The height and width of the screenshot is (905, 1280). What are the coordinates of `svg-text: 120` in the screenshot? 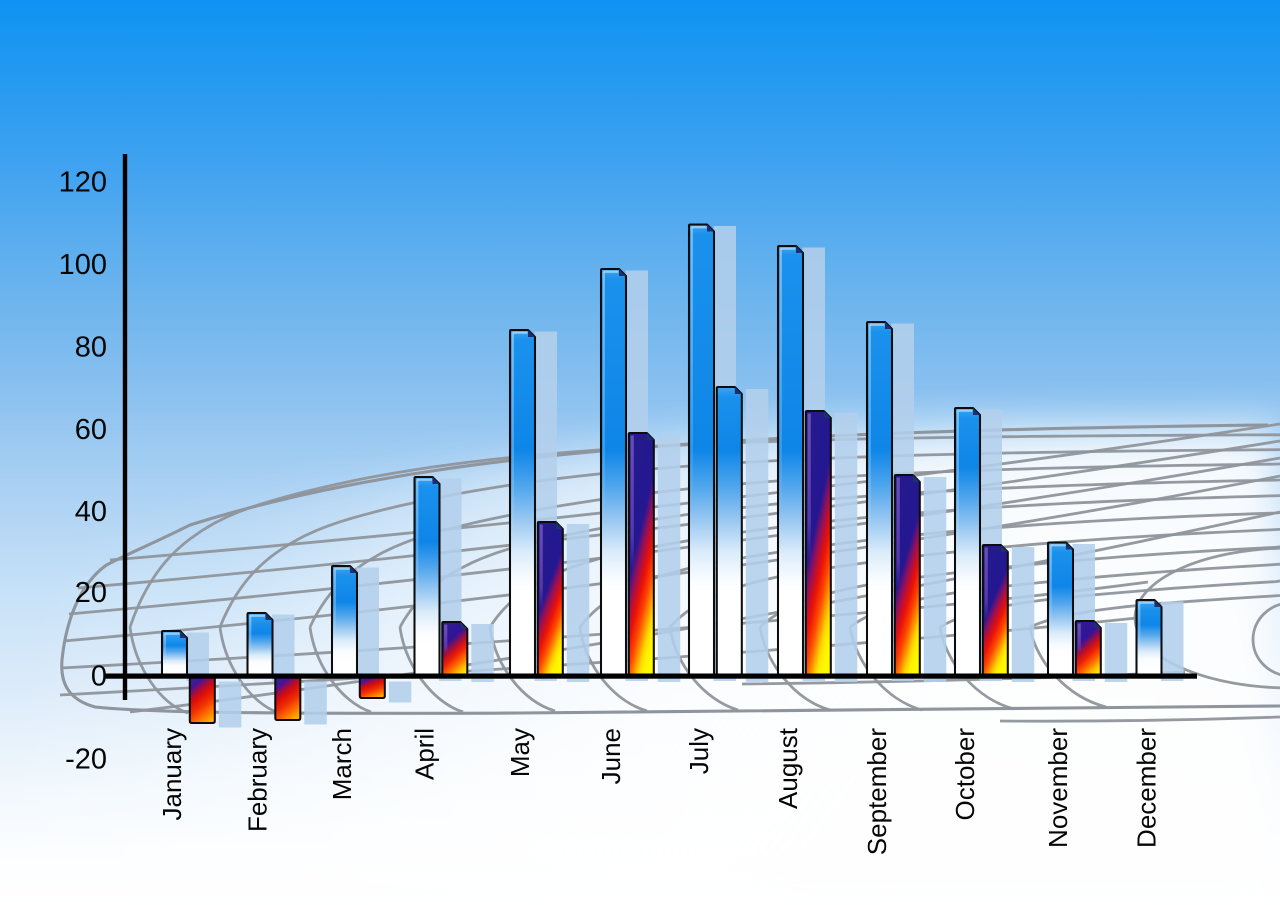 It's located at (83, 183).